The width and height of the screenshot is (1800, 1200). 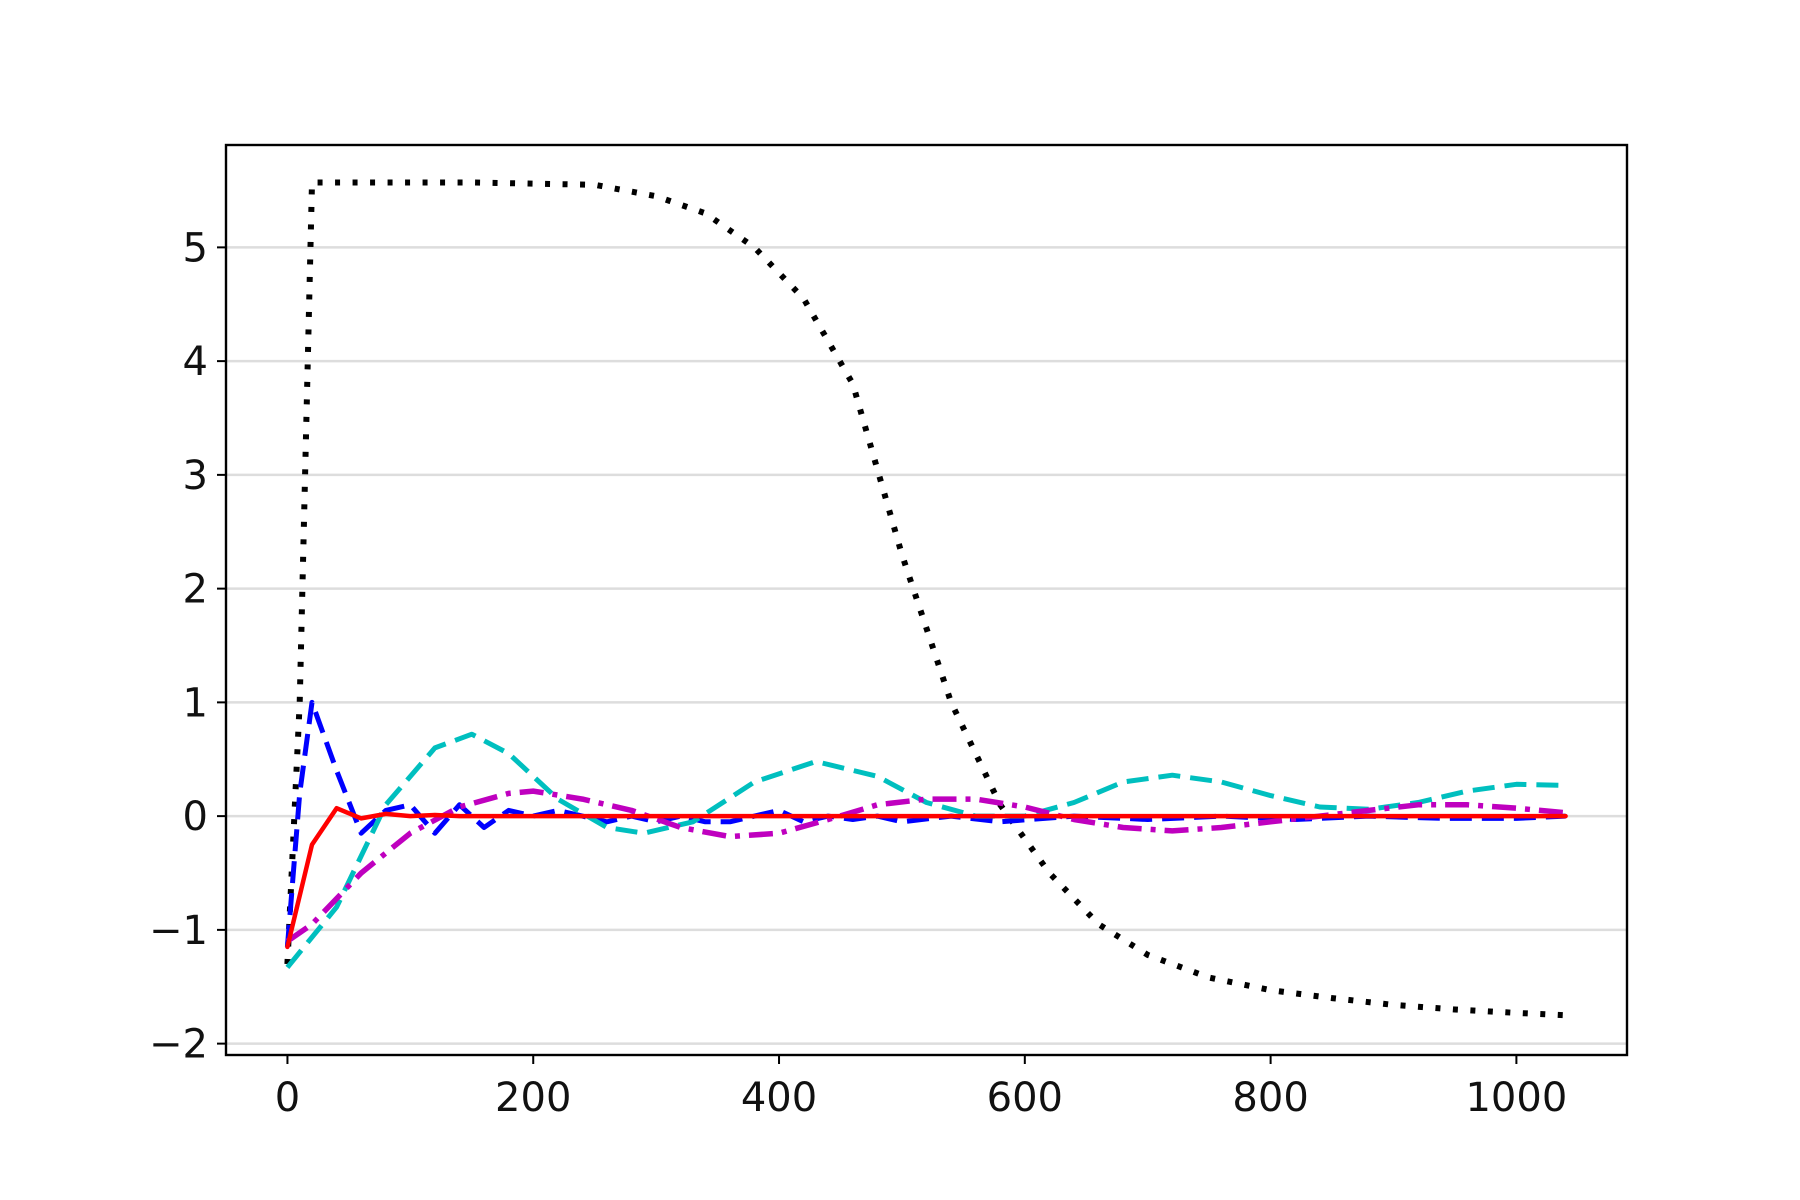 I want to click on y-tick-label: 1, so click(x=195, y=703).